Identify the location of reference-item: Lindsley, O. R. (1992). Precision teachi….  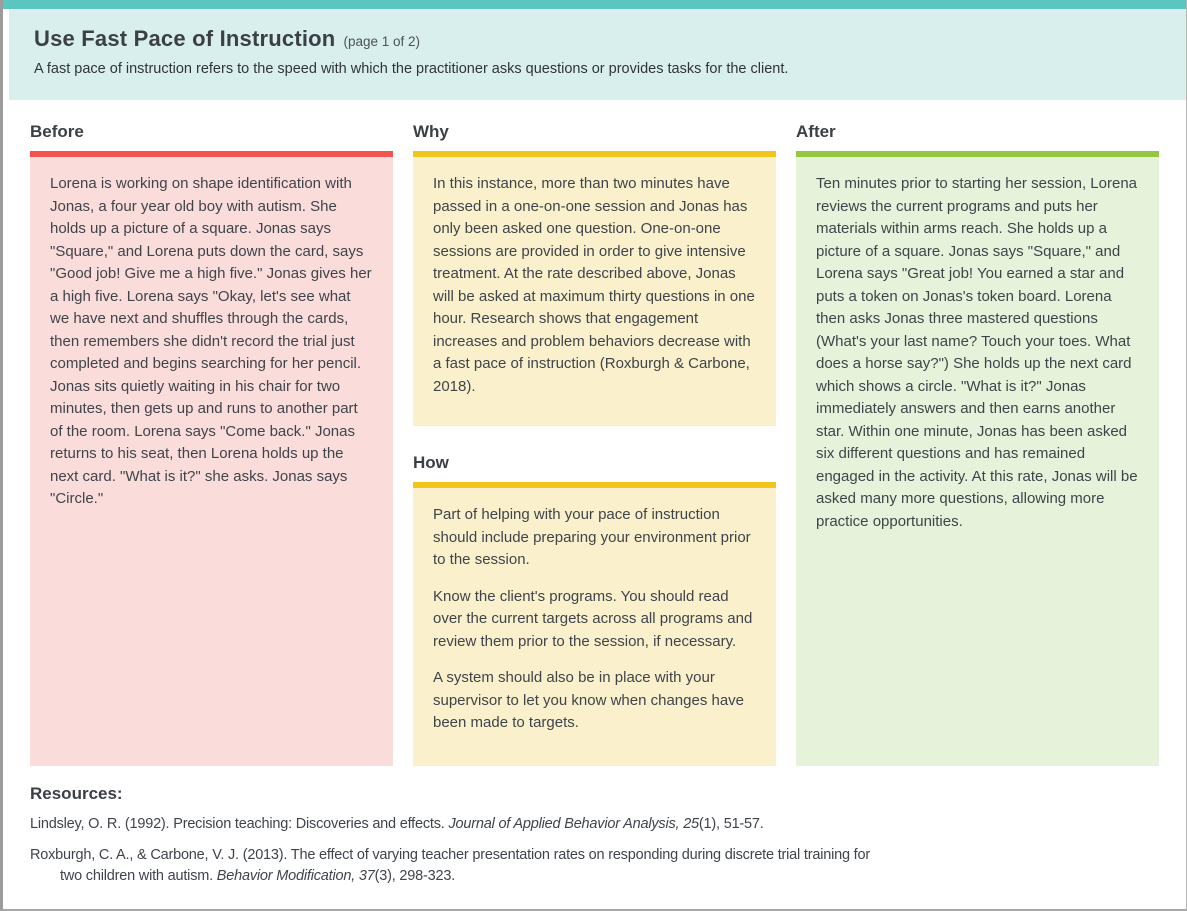
(459, 824).